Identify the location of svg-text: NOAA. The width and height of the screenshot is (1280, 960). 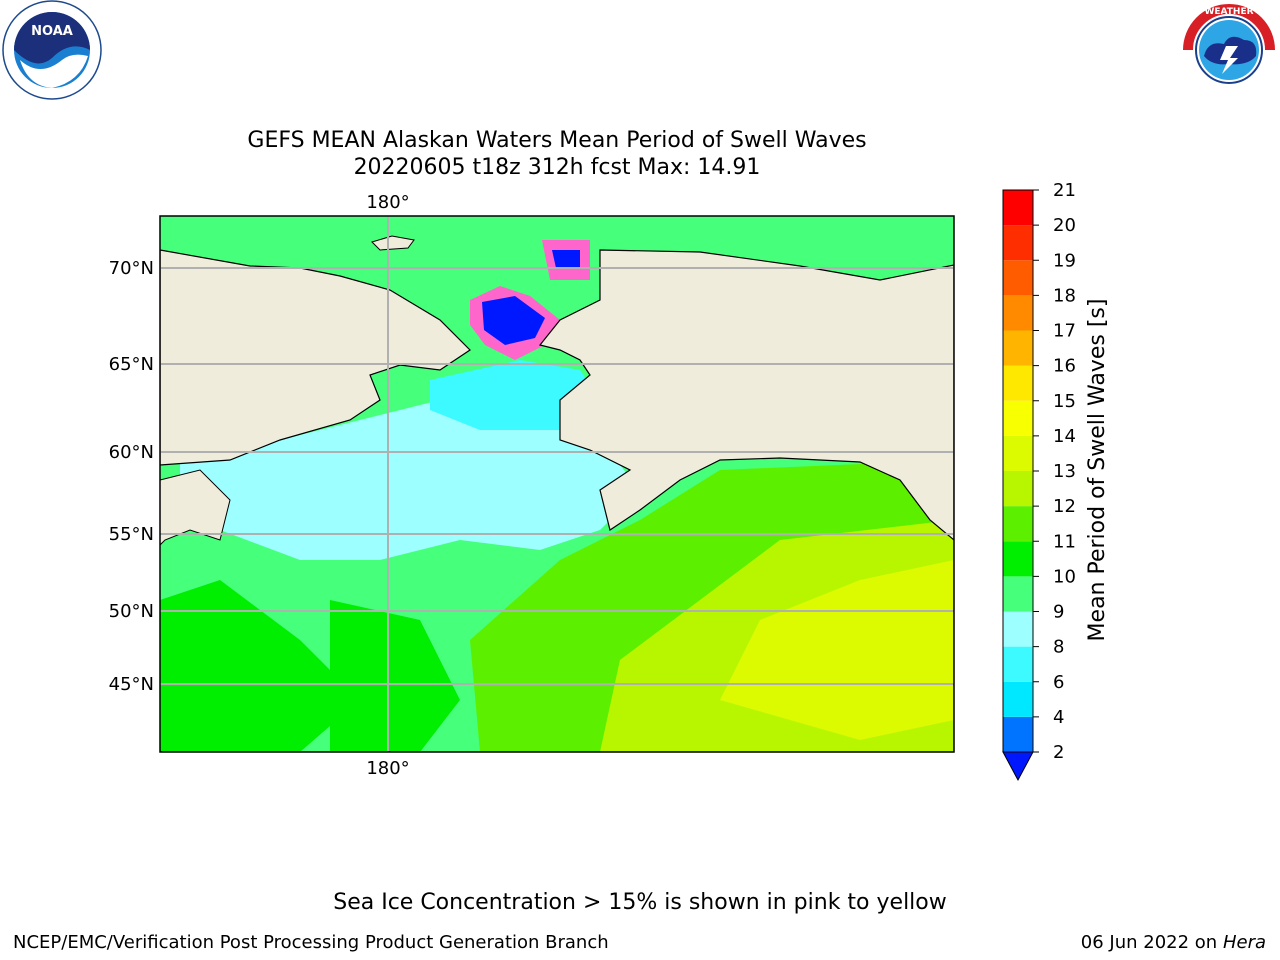
(52, 31).